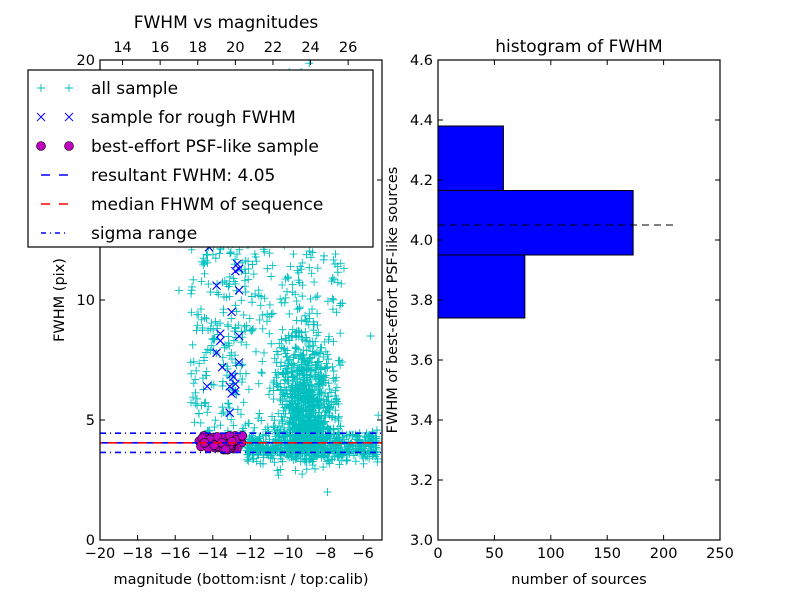 Image resolution: width=800 pixels, height=600 pixels. Describe the element at coordinates (720, 554) in the screenshot. I see `x-tick-label: 250` at that location.